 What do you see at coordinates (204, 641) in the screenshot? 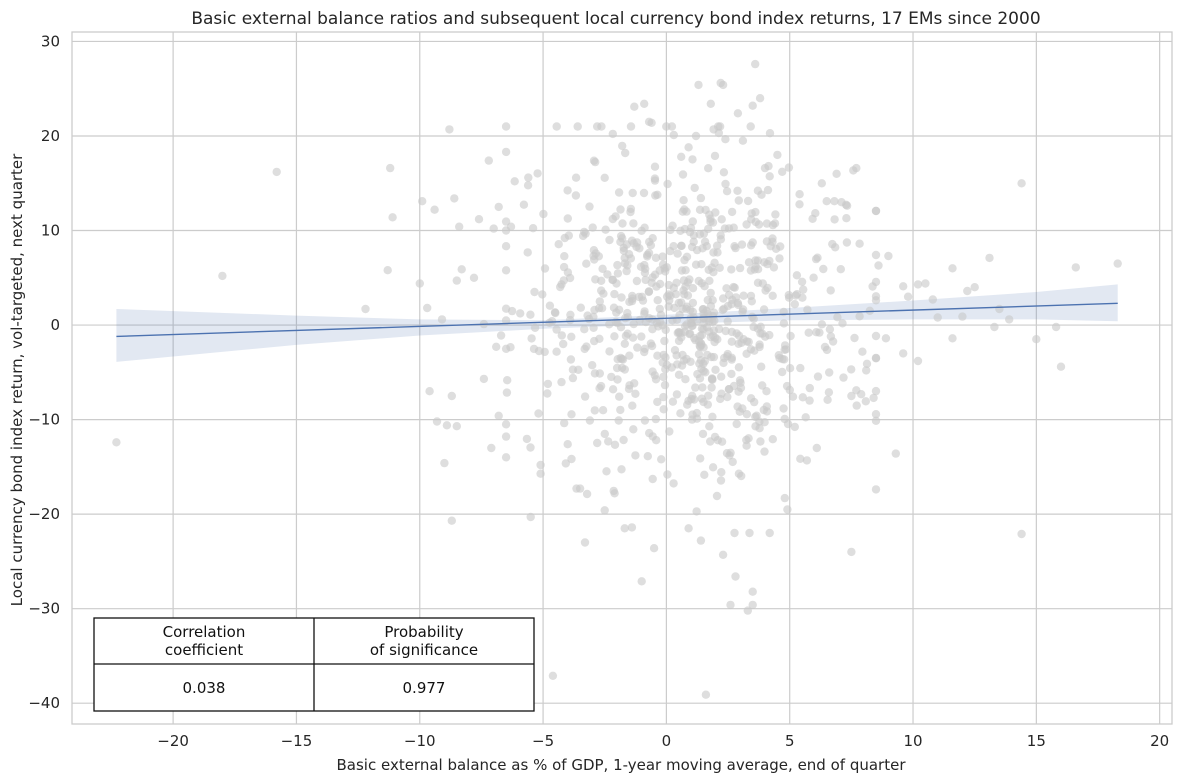
I see `stats-table-header: Correlation coefficient` at bounding box center [204, 641].